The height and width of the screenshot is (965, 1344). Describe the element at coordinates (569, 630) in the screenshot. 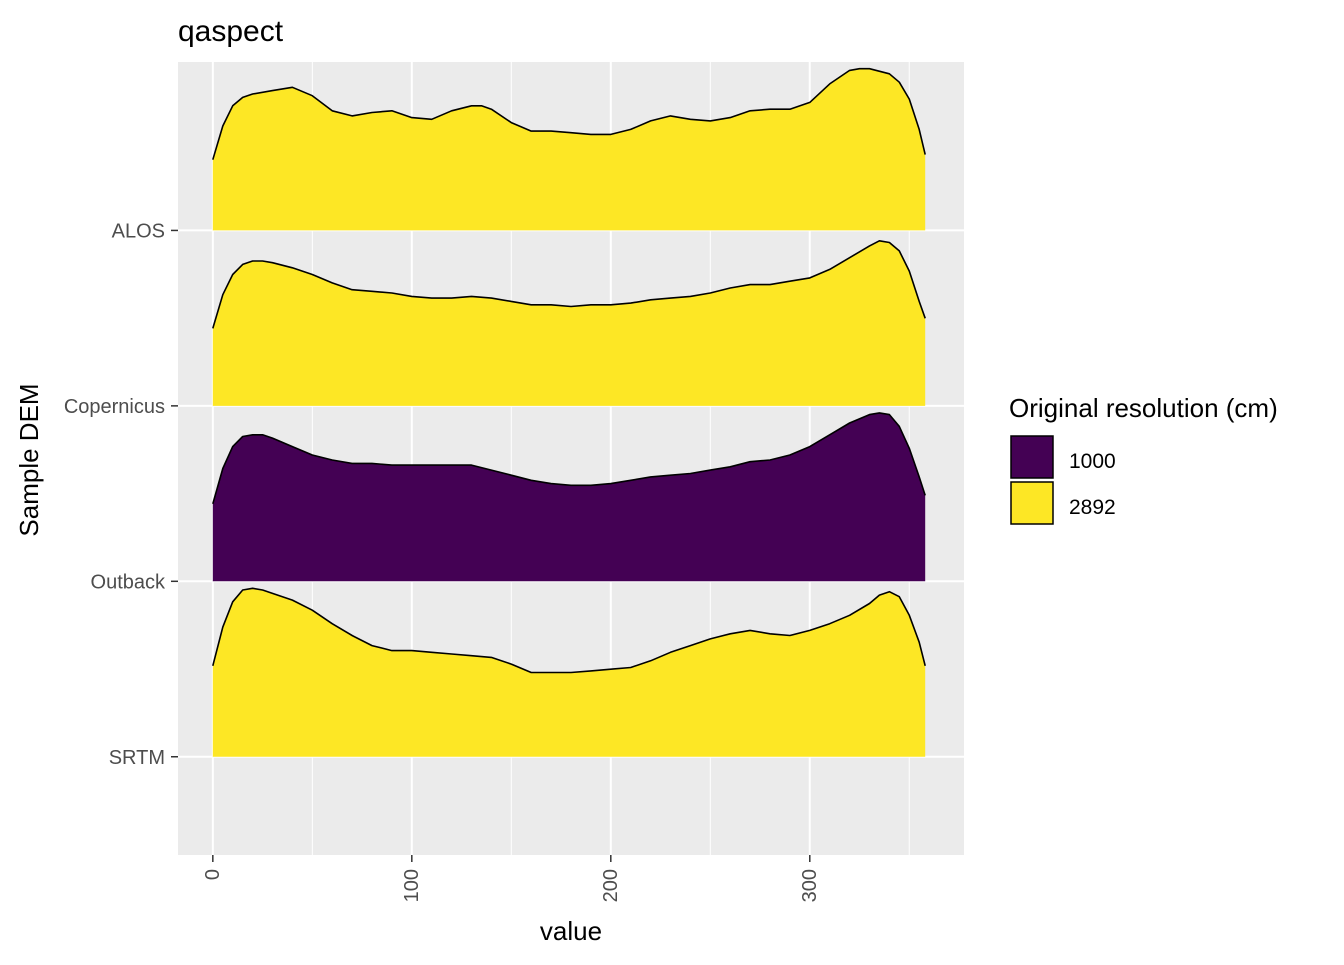

I see `ridge-line-srtm` at that location.